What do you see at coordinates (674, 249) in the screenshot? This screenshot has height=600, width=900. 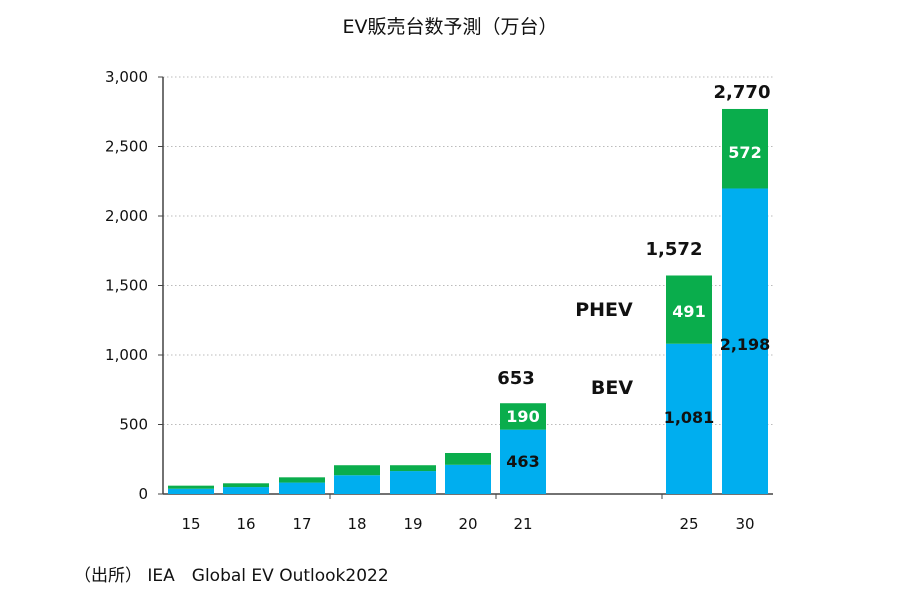 I see `data-label-total: 1,572` at bounding box center [674, 249].